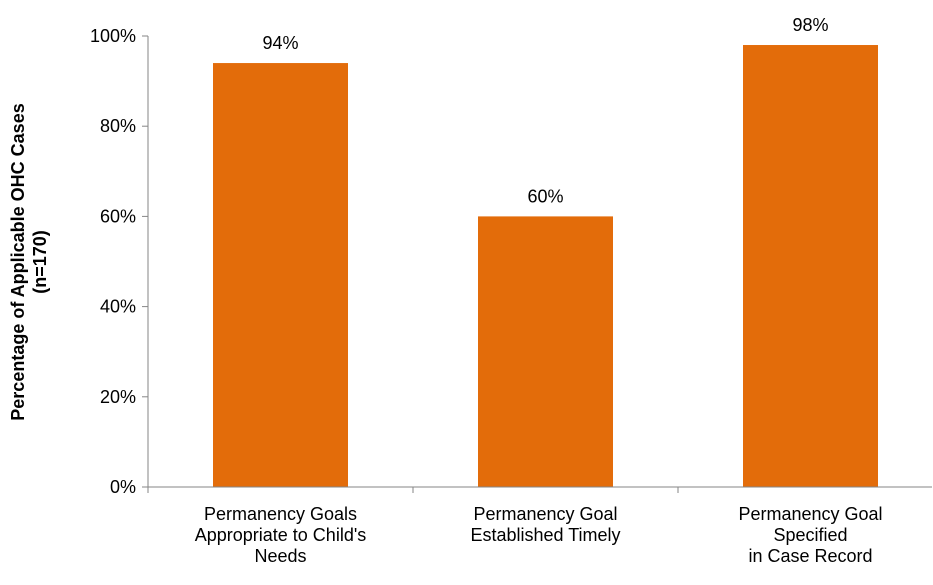 The image size is (933, 585). What do you see at coordinates (119, 261) in the screenshot?
I see `y-axis-ticks: 0% 20% 40% 60% 80% 100%` at bounding box center [119, 261].